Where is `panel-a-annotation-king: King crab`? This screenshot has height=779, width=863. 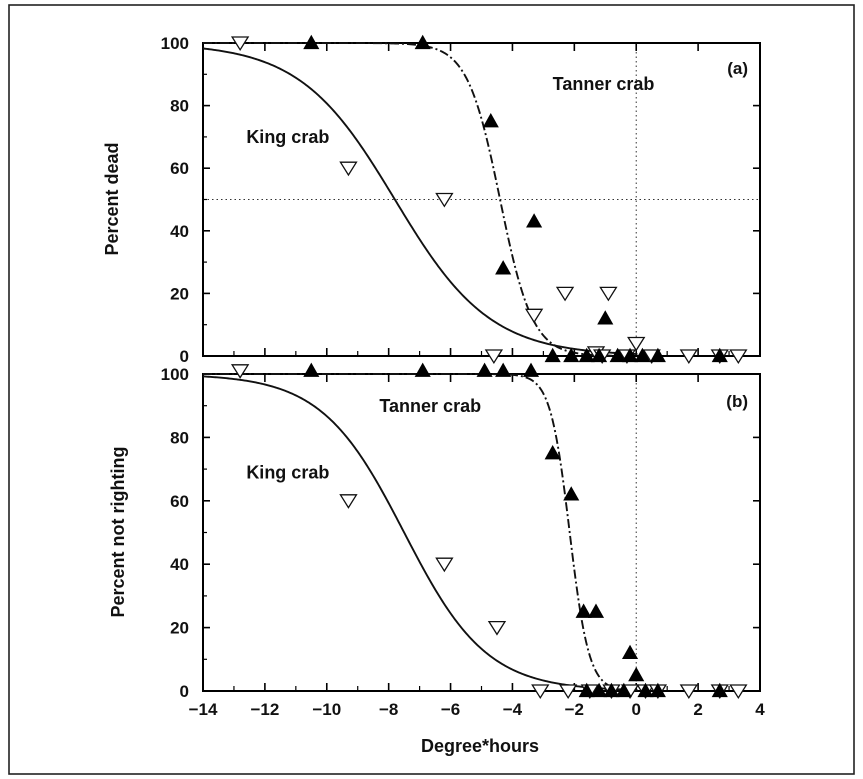 panel-a-annotation-king: King crab is located at coordinates (287, 137).